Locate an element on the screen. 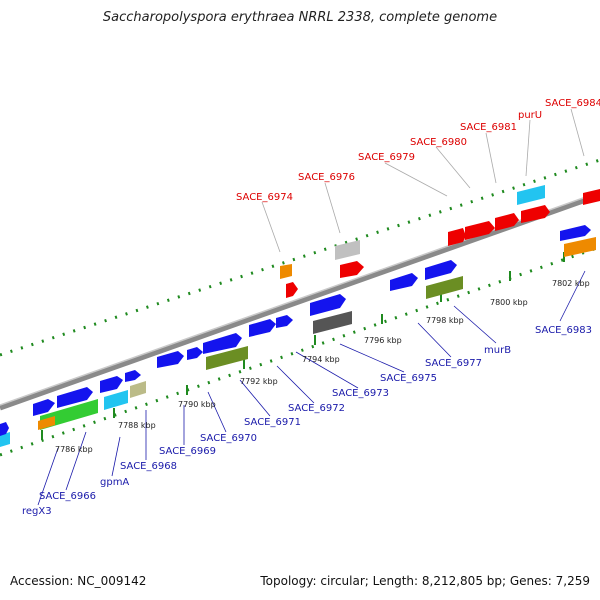 This screenshot has height=600, width=600. gene-label: SACE_6984 is located at coordinates (572, 103).